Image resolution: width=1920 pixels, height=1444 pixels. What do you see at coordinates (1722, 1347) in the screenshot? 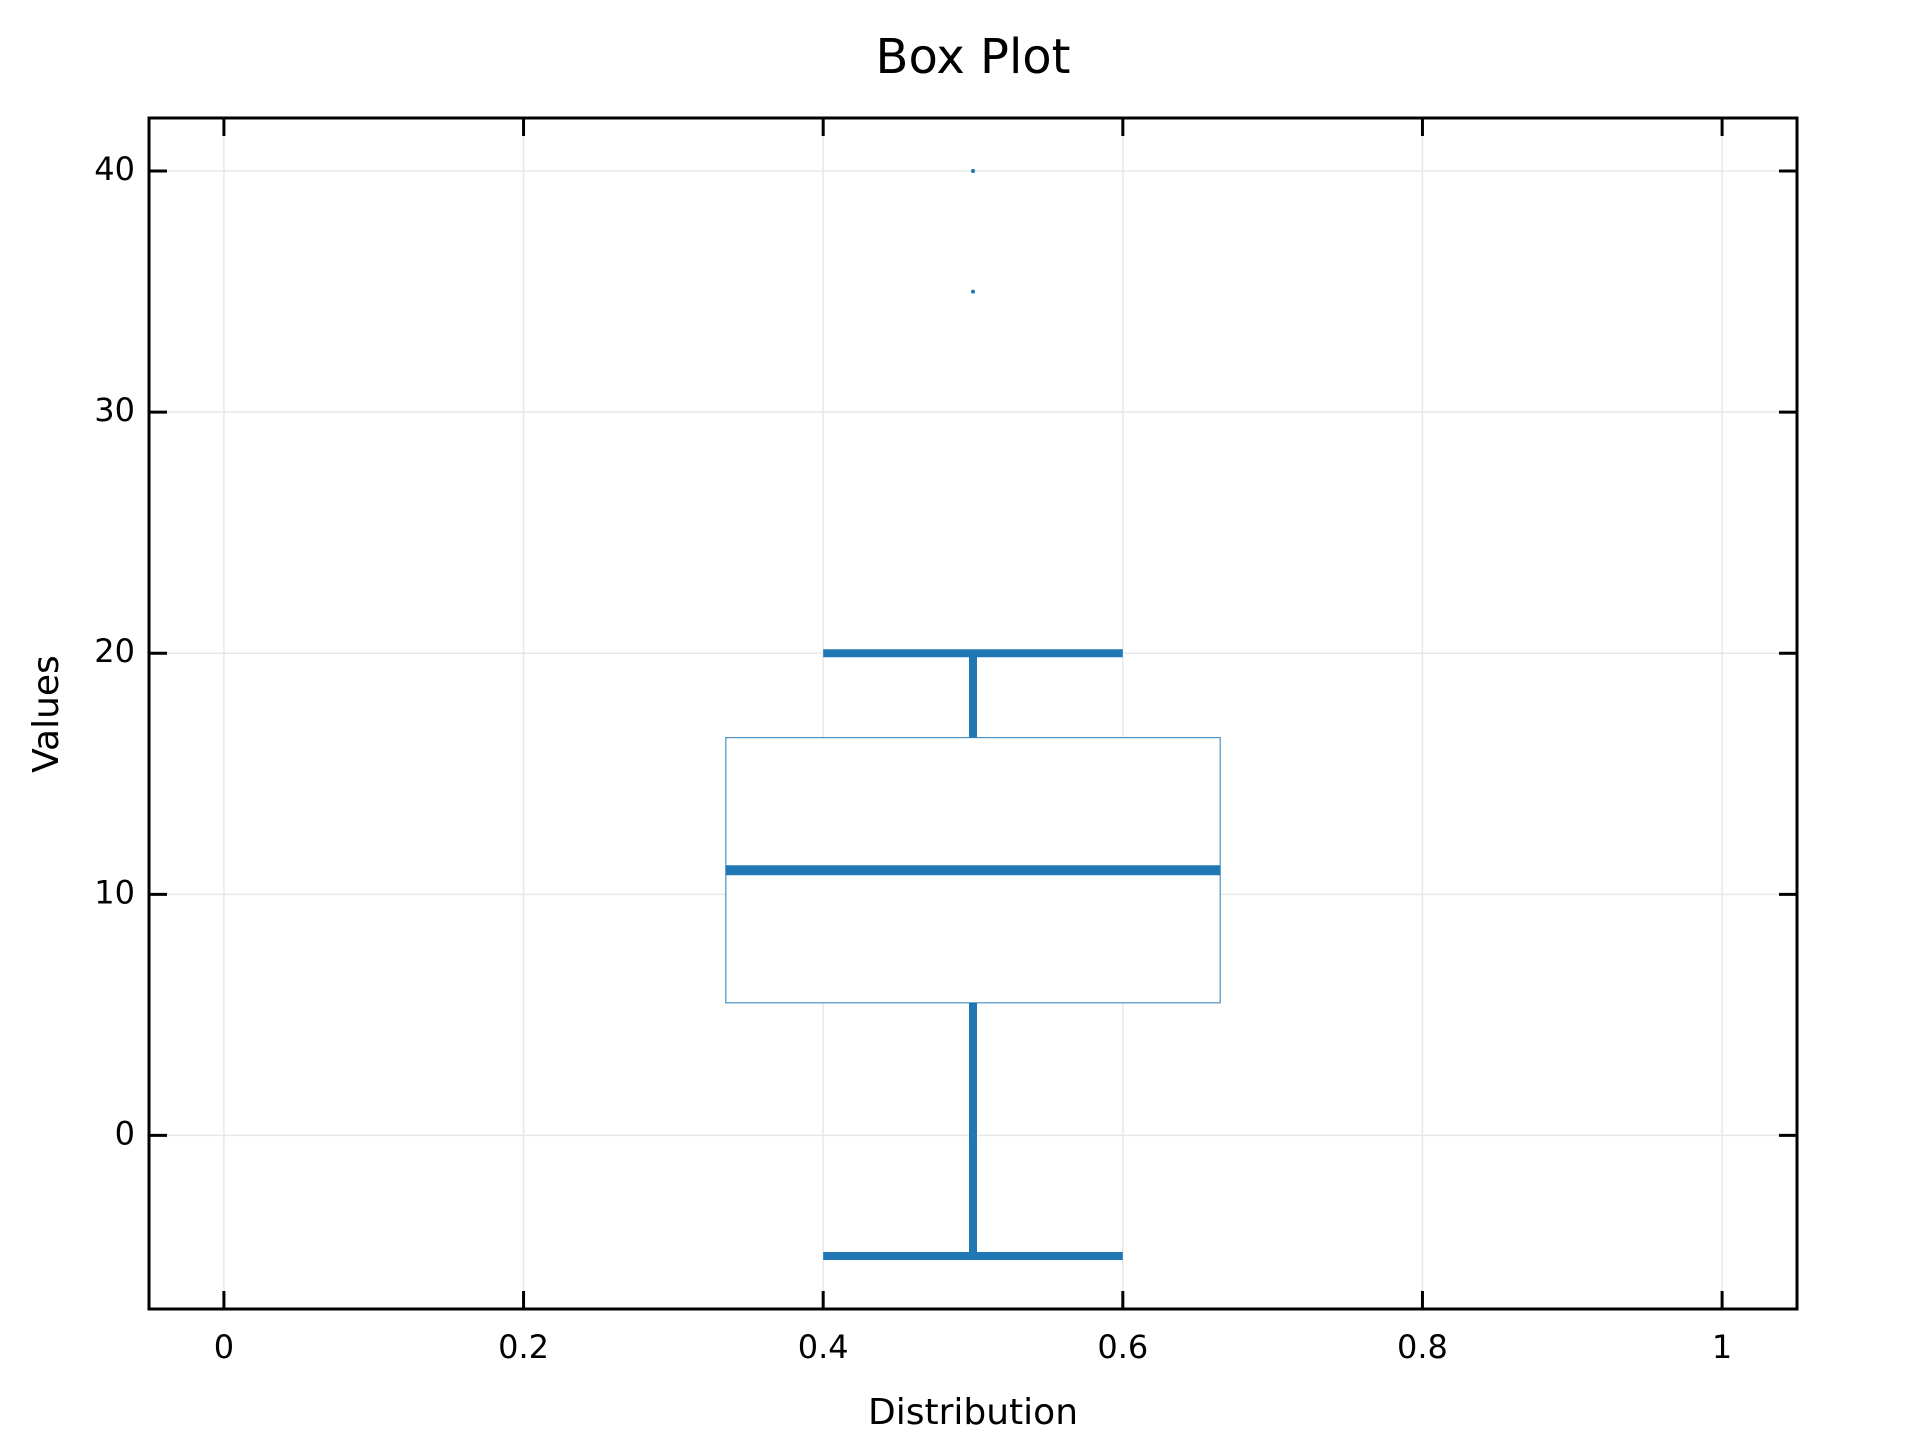
I see `x-tick-label: 1` at bounding box center [1722, 1347].